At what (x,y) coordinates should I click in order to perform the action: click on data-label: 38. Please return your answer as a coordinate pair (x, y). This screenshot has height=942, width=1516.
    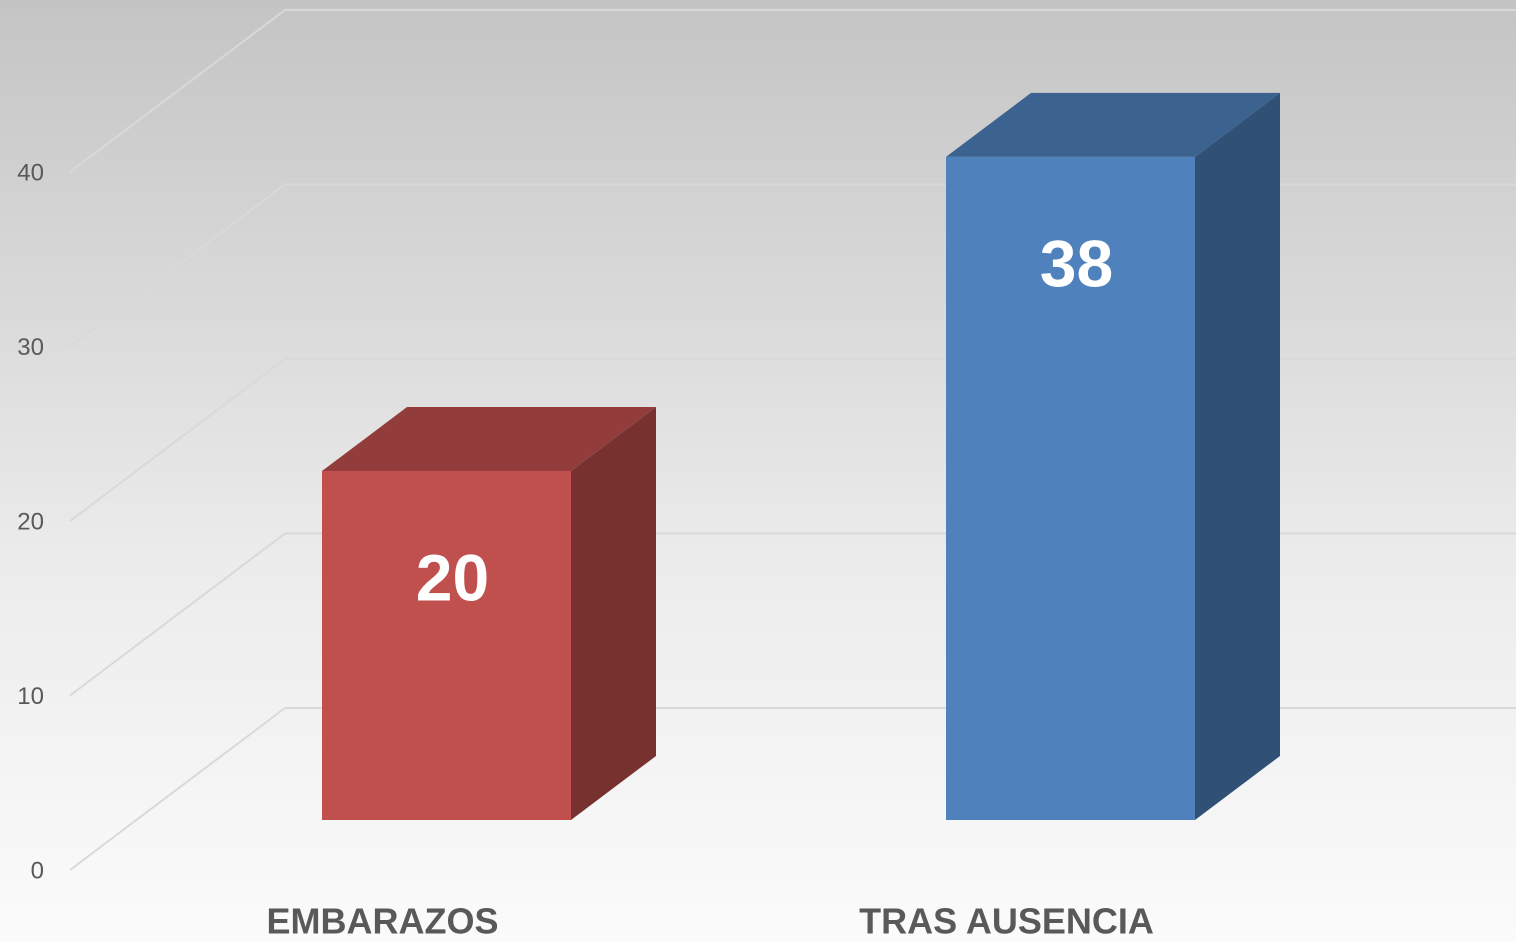
    Looking at the image, I should click on (1076, 263).